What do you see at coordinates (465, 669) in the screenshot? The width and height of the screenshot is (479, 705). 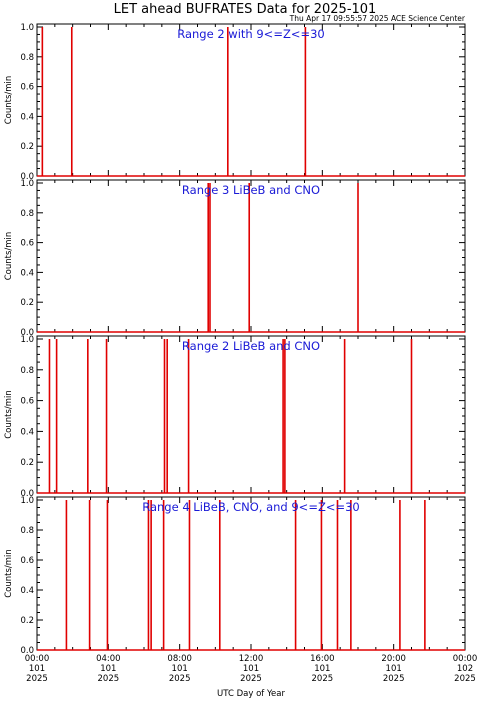 I see `x-tick-label: 102` at bounding box center [465, 669].